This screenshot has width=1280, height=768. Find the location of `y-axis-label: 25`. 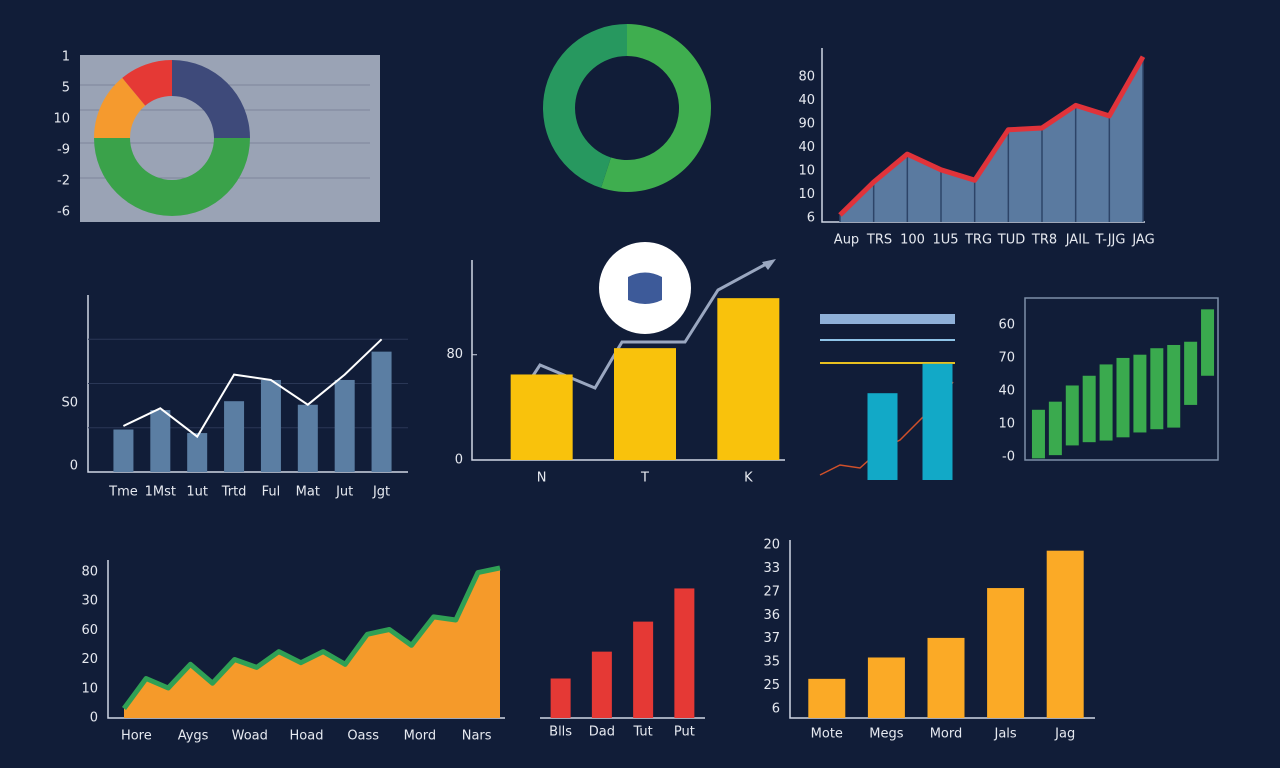

y-axis-label: 25 is located at coordinates (771, 685).